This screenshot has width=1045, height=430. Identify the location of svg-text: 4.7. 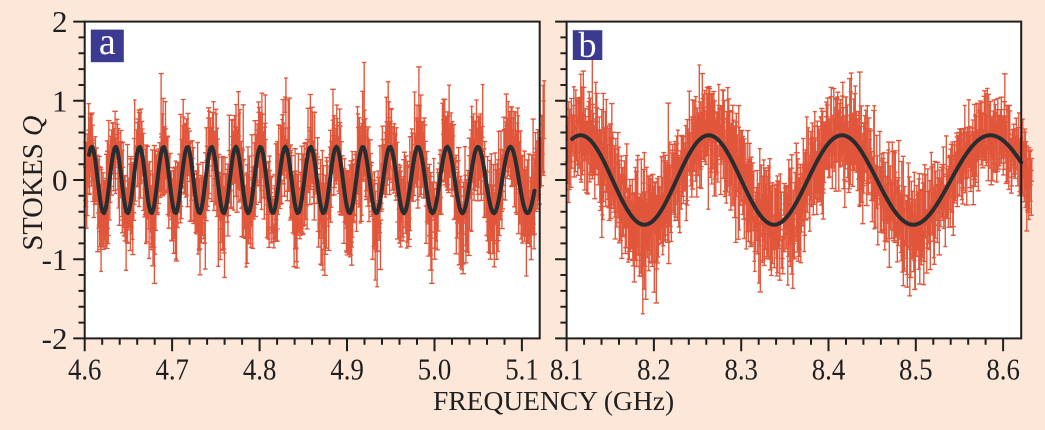
(172, 368).